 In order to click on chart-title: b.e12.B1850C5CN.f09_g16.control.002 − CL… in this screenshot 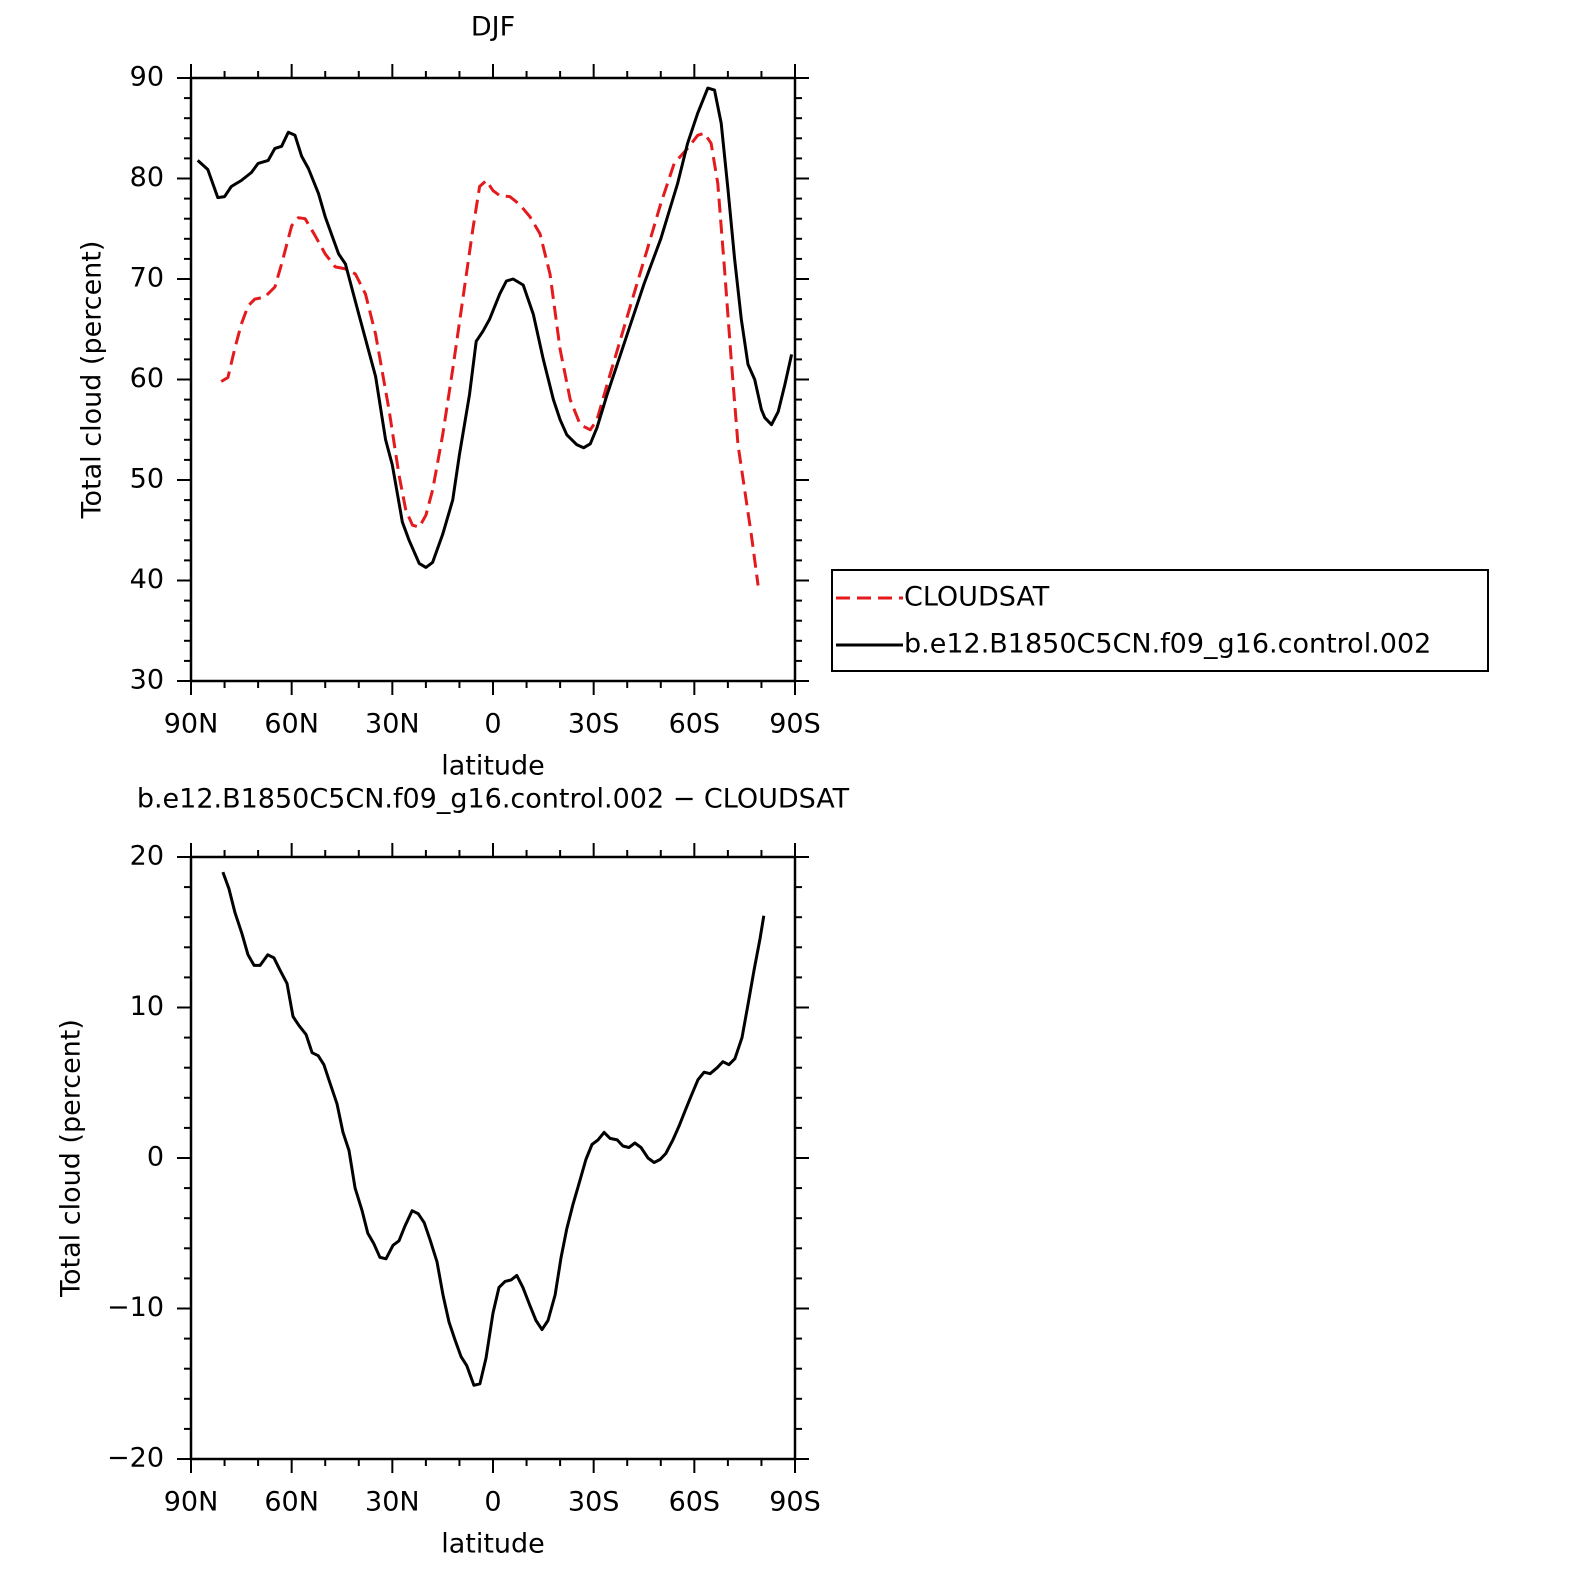, I will do `click(493, 799)`.